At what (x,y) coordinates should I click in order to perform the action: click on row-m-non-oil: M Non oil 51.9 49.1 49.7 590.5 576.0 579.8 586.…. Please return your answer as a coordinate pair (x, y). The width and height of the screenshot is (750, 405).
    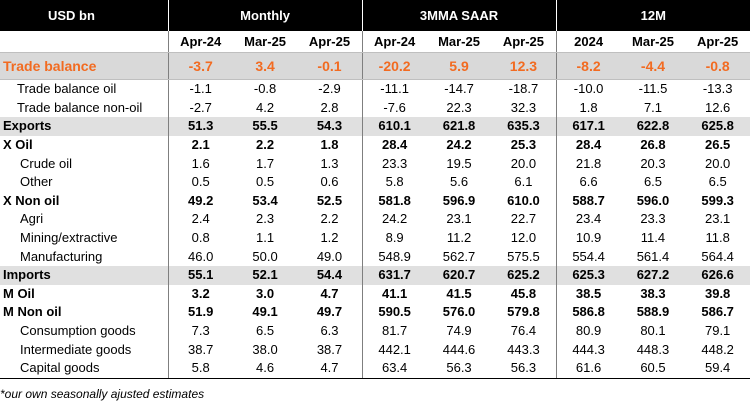
    Looking at the image, I should click on (375, 312).